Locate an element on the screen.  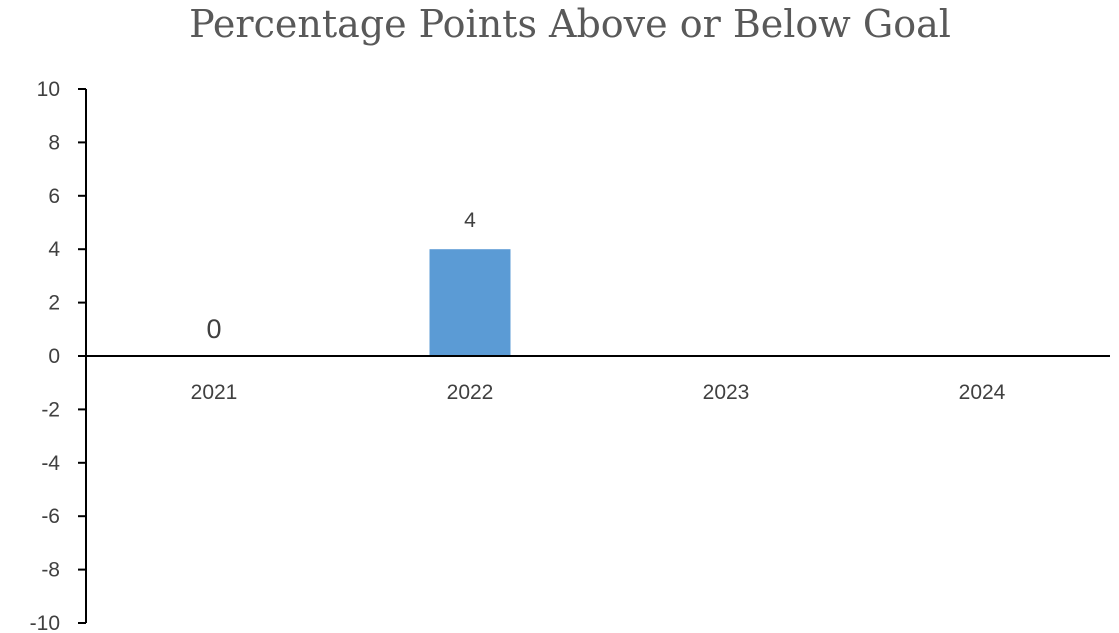
bars is located at coordinates (470, 302).